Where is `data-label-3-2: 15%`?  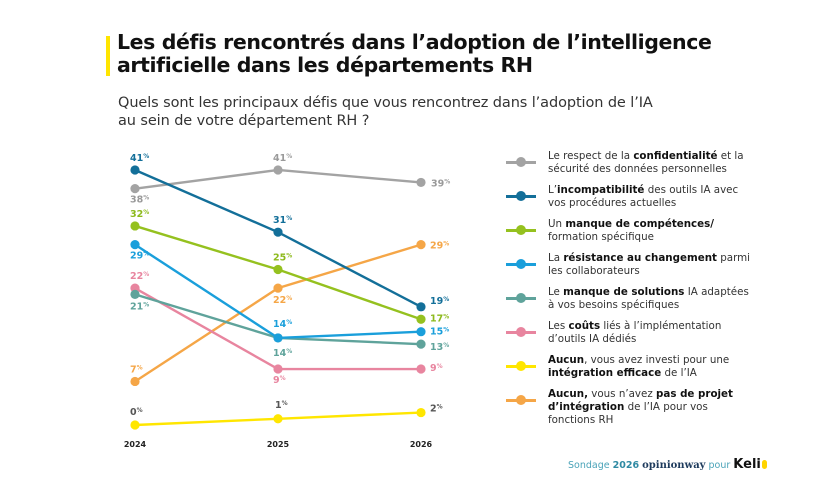
data-label-3-2: 15% is located at coordinates (439, 332).